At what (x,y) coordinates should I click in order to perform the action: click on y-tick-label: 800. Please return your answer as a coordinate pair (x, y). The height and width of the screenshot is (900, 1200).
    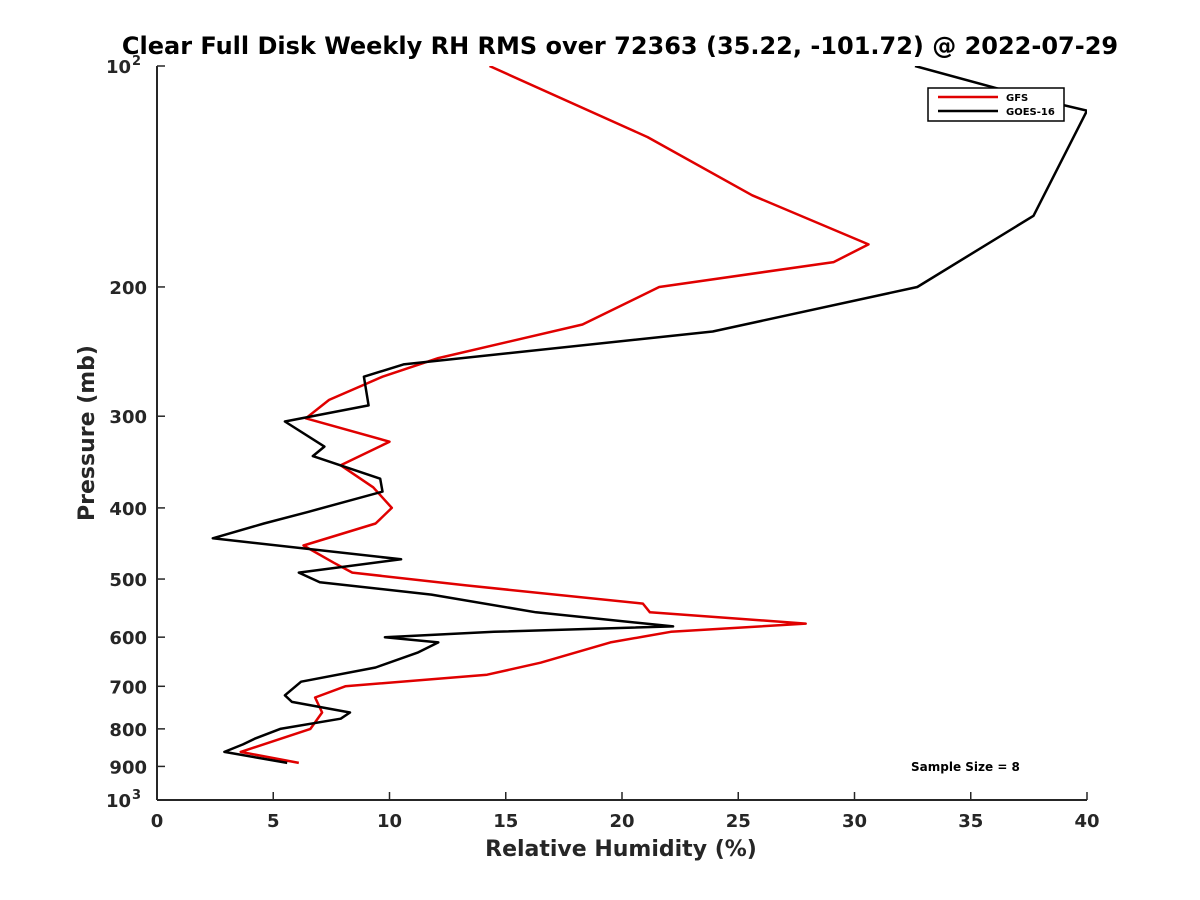
    Looking at the image, I should click on (128, 730).